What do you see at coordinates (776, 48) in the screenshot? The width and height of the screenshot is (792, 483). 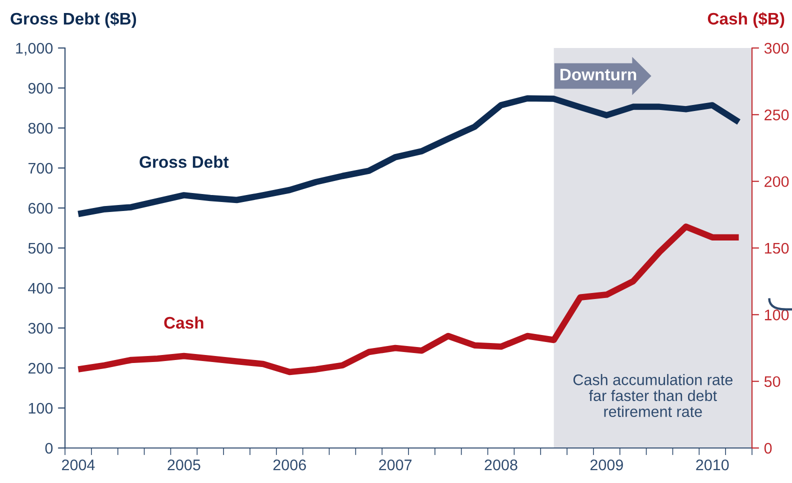 I see `y2-tick-label: 300` at bounding box center [776, 48].